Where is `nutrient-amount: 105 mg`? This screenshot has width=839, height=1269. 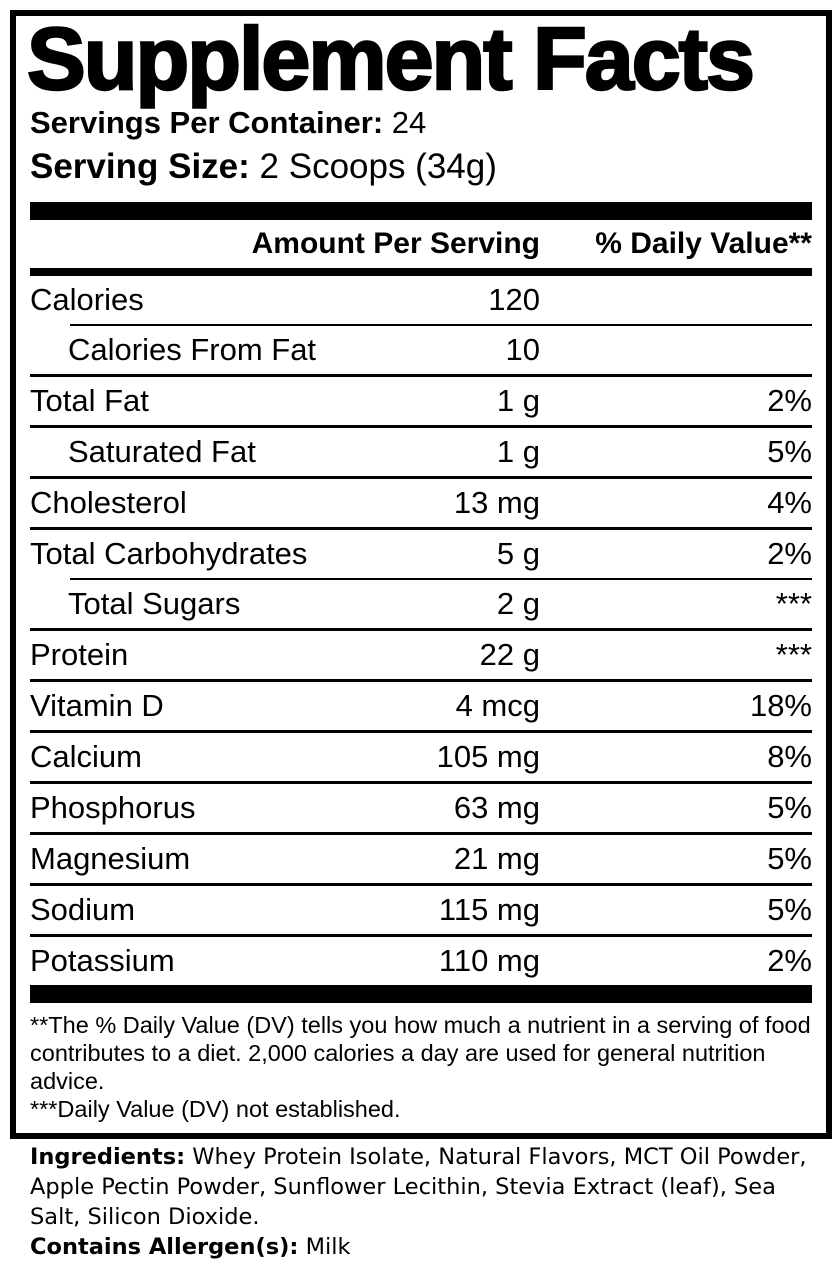 nutrient-amount: 105 mg is located at coordinates (488, 756).